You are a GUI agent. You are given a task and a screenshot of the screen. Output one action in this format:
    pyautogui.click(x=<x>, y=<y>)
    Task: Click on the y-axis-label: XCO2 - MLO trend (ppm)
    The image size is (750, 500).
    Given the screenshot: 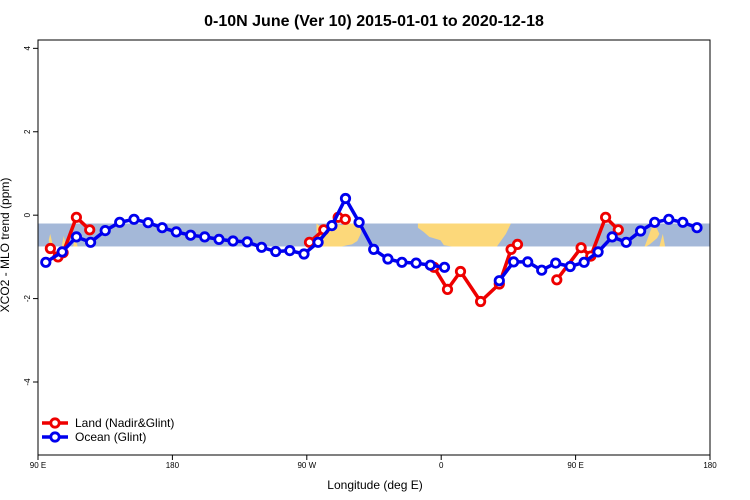 What is the action you would take?
    pyautogui.click(x=6, y=245)
    